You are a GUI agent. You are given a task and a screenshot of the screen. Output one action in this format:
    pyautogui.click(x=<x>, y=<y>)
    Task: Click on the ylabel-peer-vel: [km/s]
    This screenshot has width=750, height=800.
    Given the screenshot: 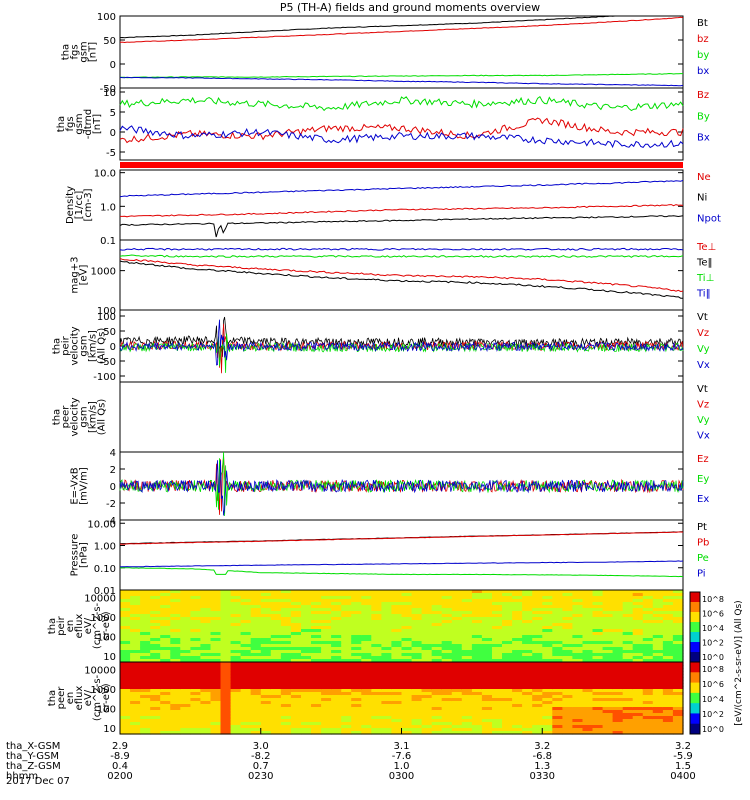 What is the action you would take?
    pyautogui.click(x=93, y=417)
    